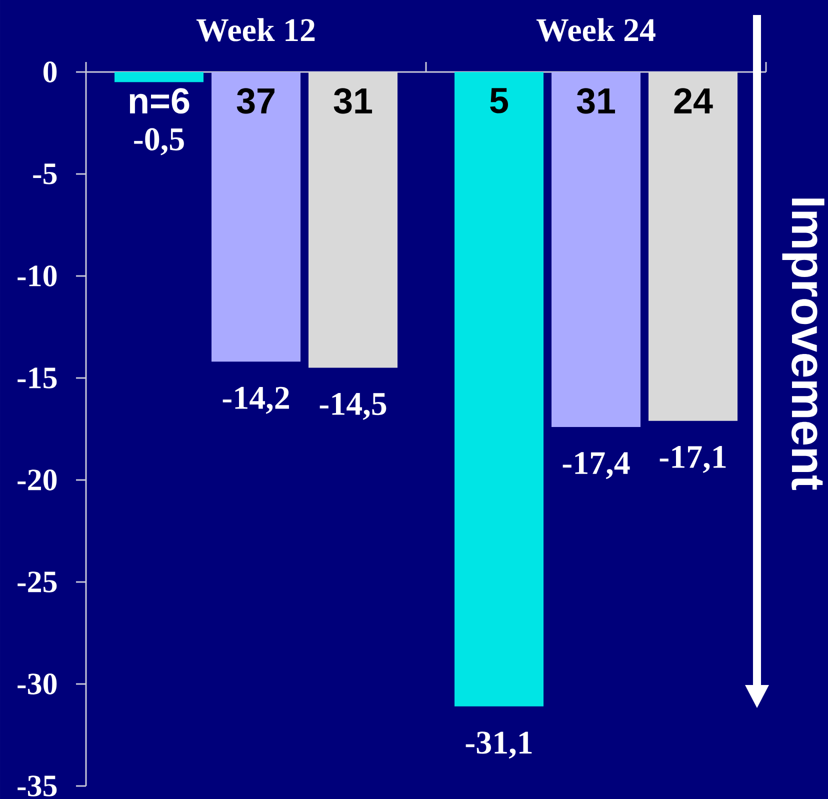 This screenshot has height=799, width=828. I want to click on annotation: 5, so click(499, 101).